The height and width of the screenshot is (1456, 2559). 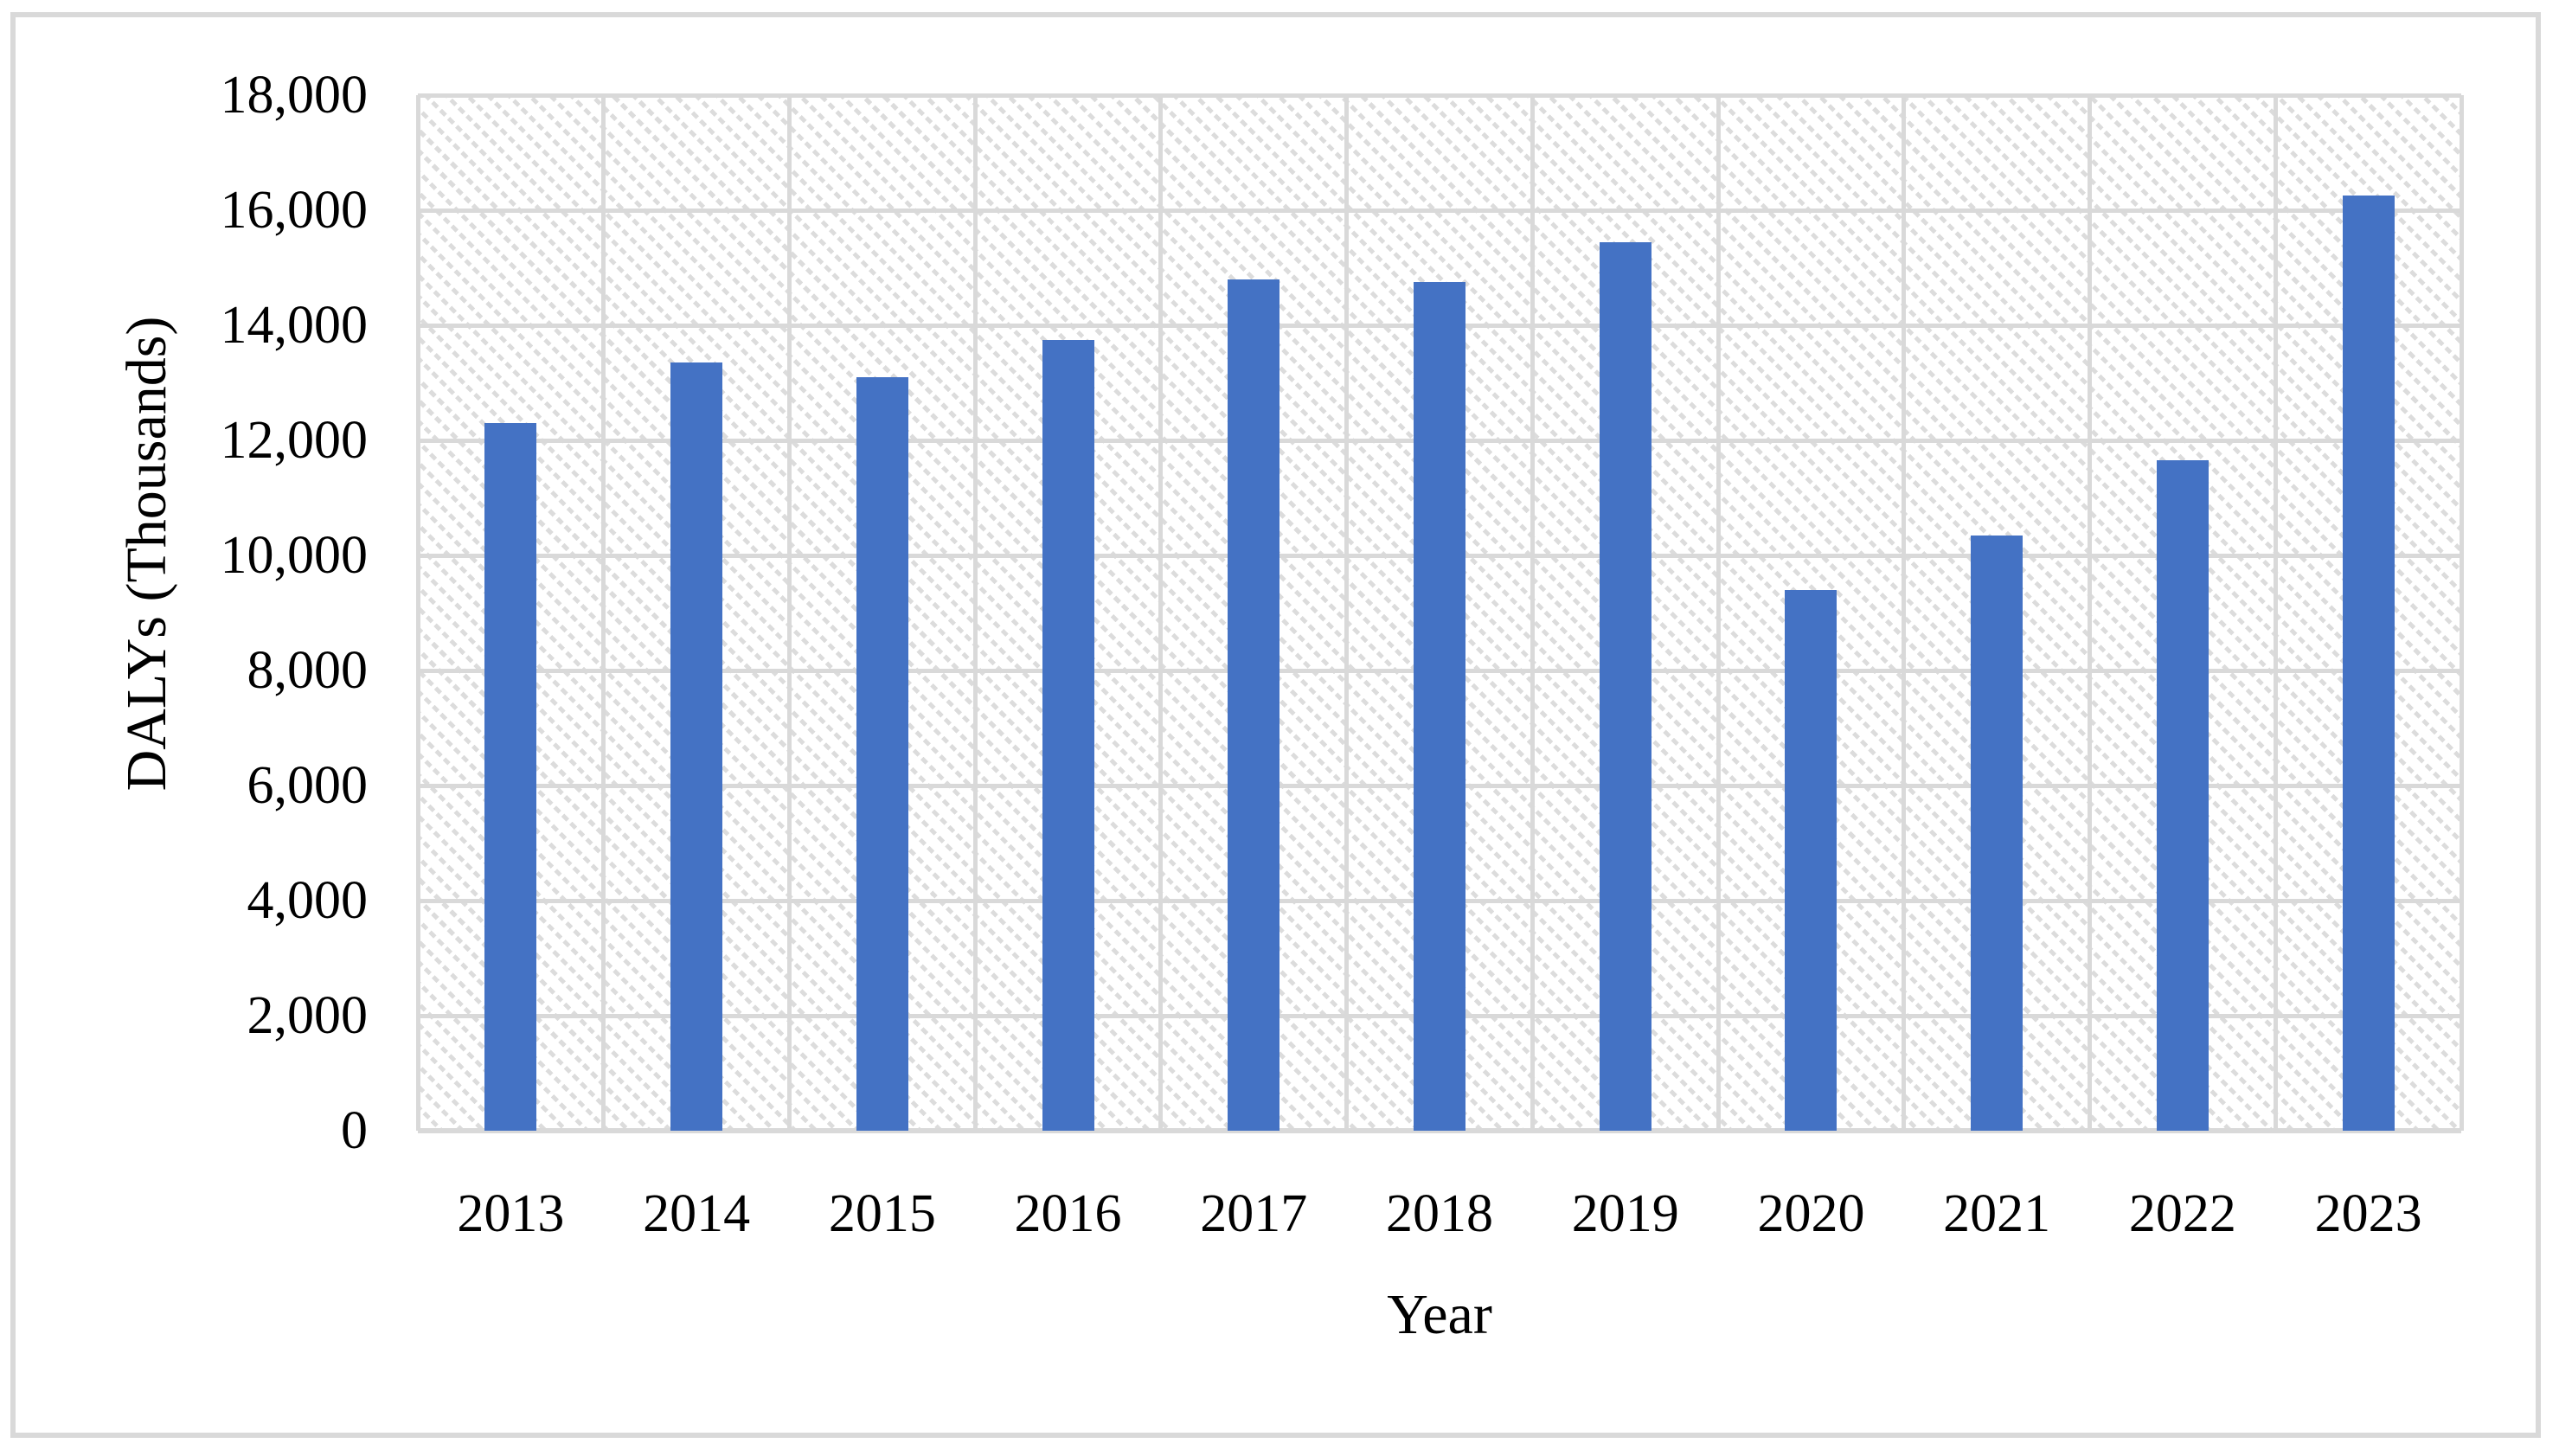 I want to click on bar-2018, so click(x=1440, y=706).